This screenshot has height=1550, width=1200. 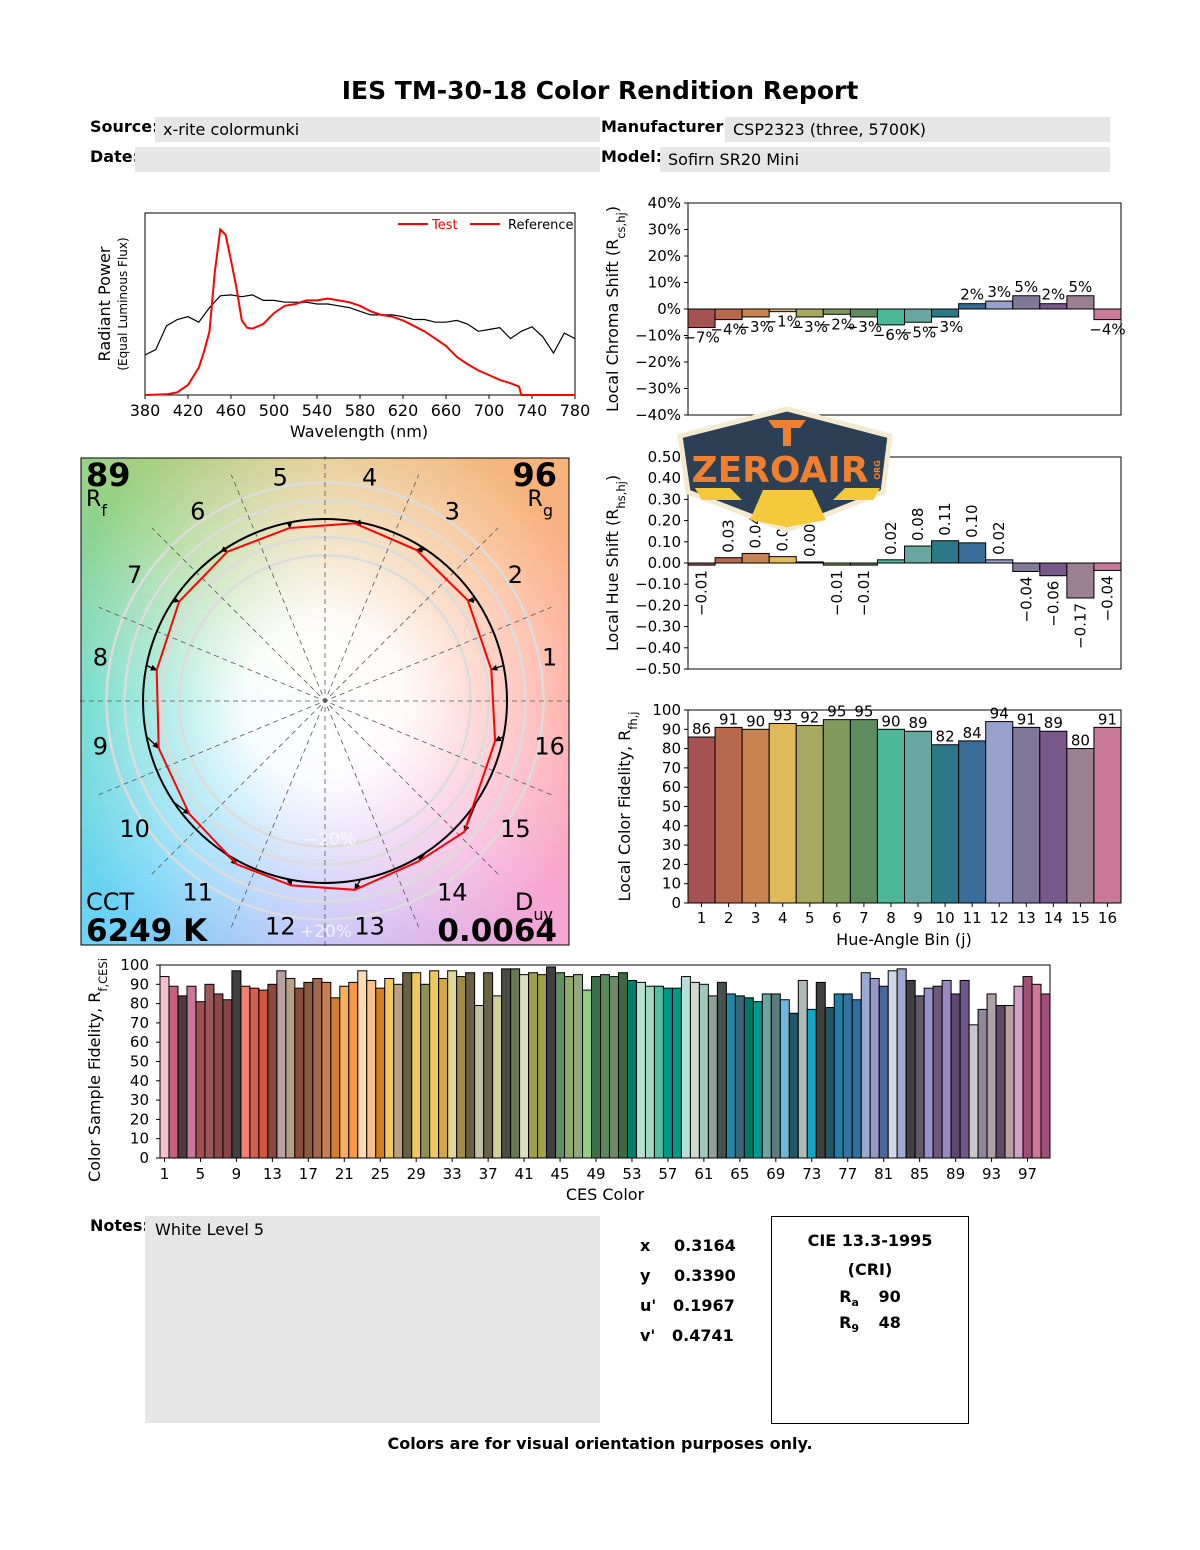 What do you see at coordinates (783, 322) in the screenshot?
I see `bar-value-label: −1%` at bounding box center [783, 322].